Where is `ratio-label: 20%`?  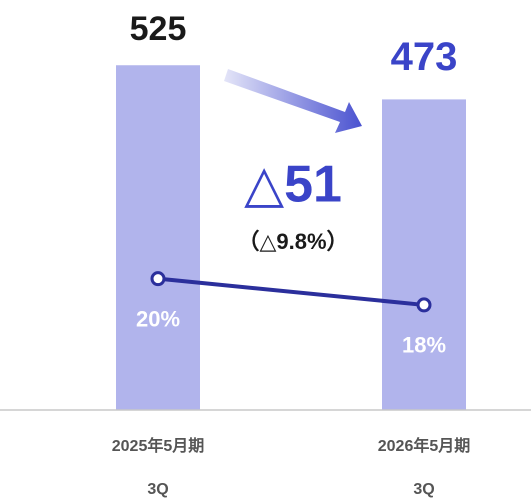 ratio-label: 20% is located at coordinates (158, 318).